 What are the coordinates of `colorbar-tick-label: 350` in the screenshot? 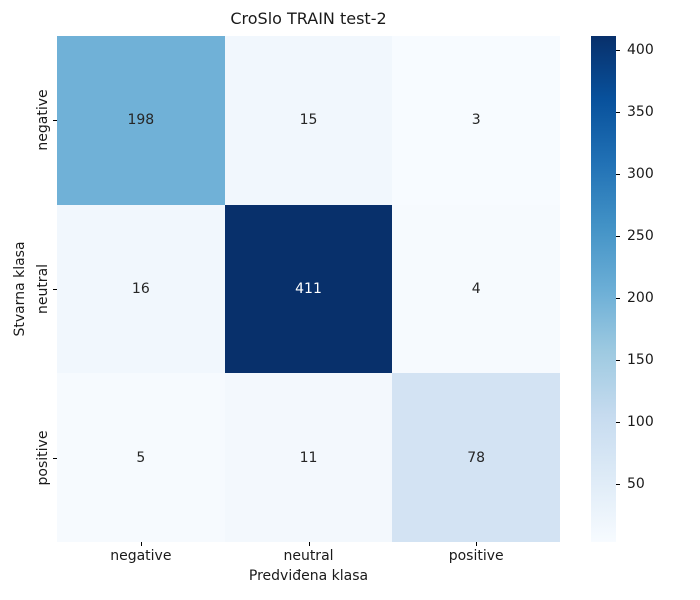 It's located at (640, 111).